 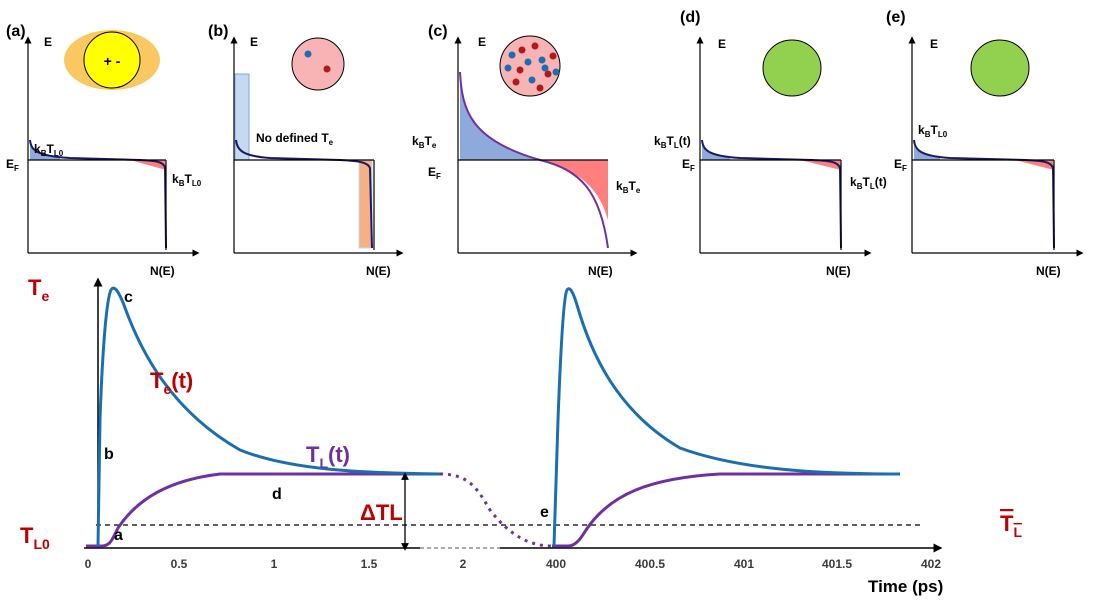 I want to click on tick-label: 400, so click(x=556, y=564).